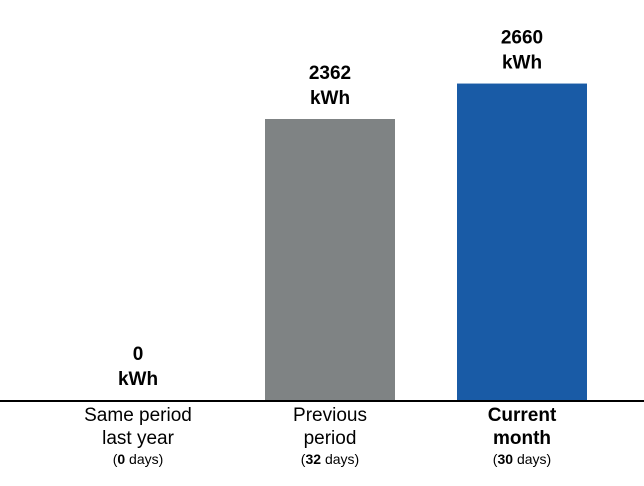  I want to click on days-count-label: (0 days), so click(138, 459).